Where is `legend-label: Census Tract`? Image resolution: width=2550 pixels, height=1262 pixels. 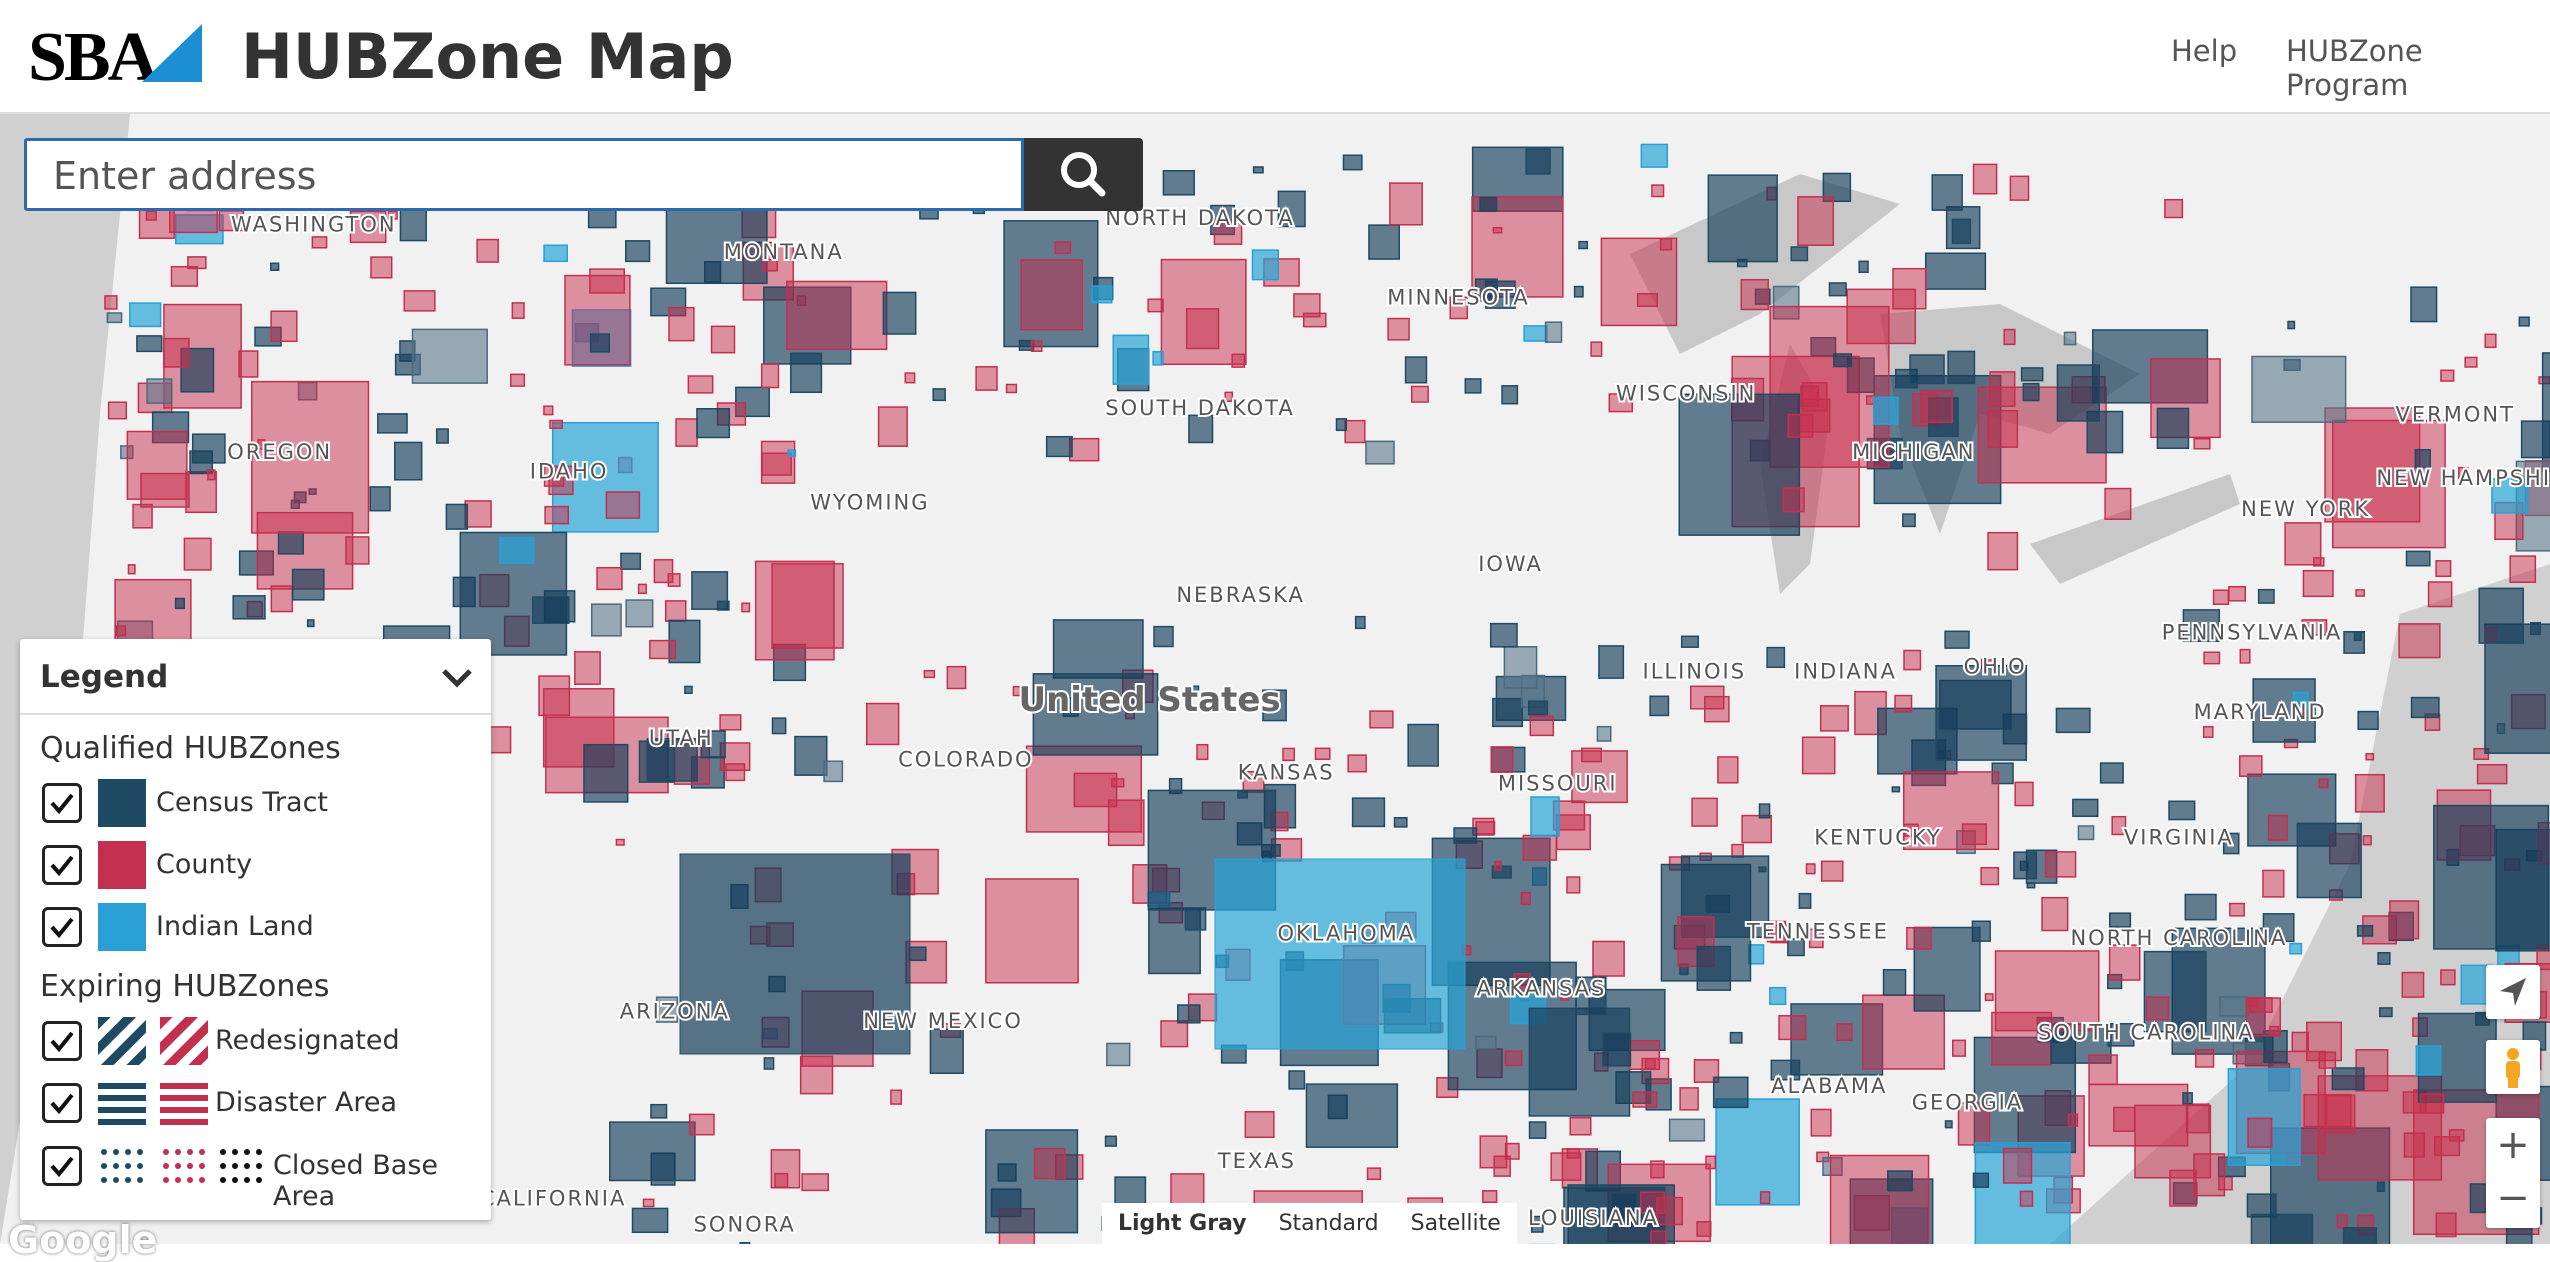 legend-label: Census Tract is located at coordinates (242, 802).